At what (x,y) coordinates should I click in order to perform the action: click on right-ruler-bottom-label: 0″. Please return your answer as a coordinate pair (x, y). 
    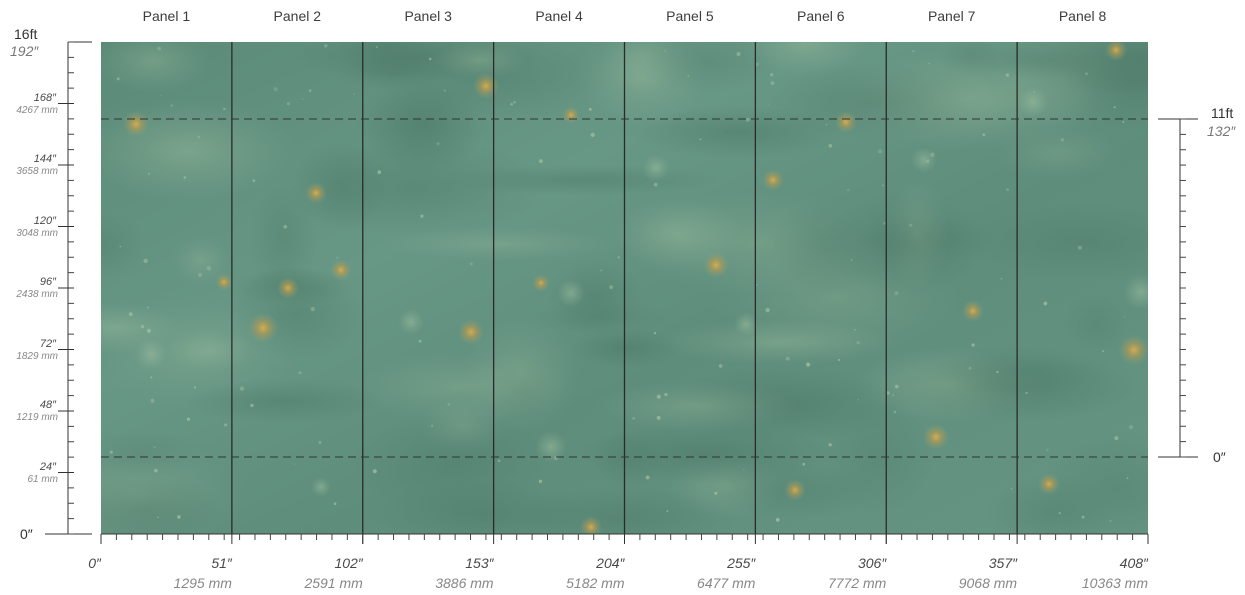
    Looking at the image, I should click on (1219, 457).